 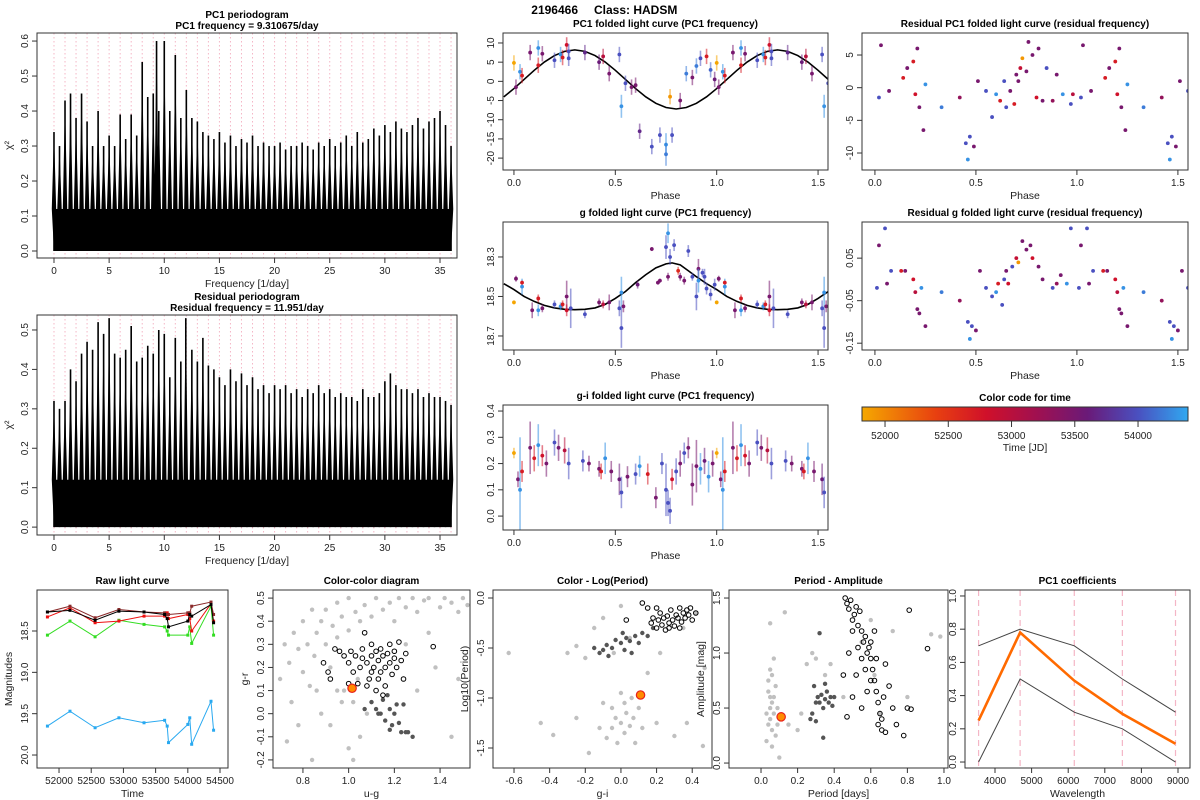 What do you see at coordinates (491, 62) in the screenshot?
I see `y-tick-label: 5` at bounding box center [491, 62].